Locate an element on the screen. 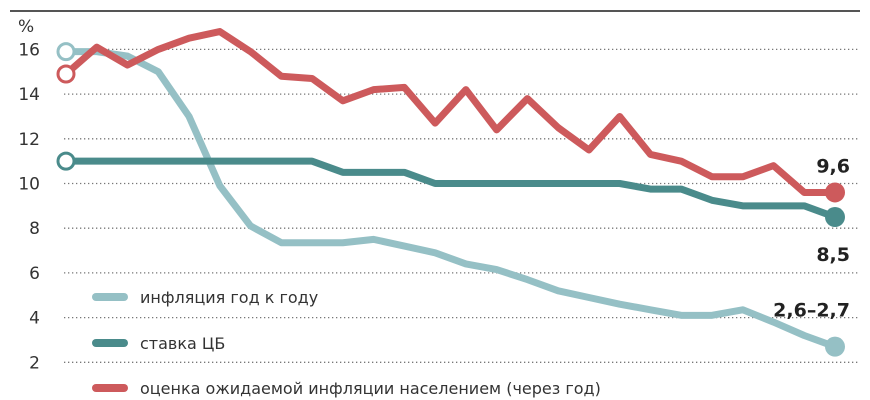 The image size is (870, 400). y-tick-label: 8 is located at coordinates (34, 229).